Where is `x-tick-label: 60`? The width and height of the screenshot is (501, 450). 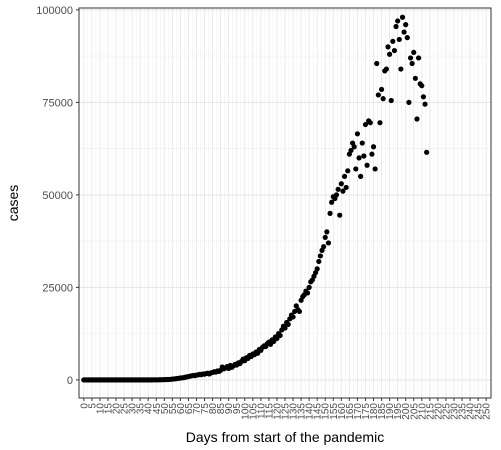
x-tick-label: 60 is located at coordinates (181, 409).